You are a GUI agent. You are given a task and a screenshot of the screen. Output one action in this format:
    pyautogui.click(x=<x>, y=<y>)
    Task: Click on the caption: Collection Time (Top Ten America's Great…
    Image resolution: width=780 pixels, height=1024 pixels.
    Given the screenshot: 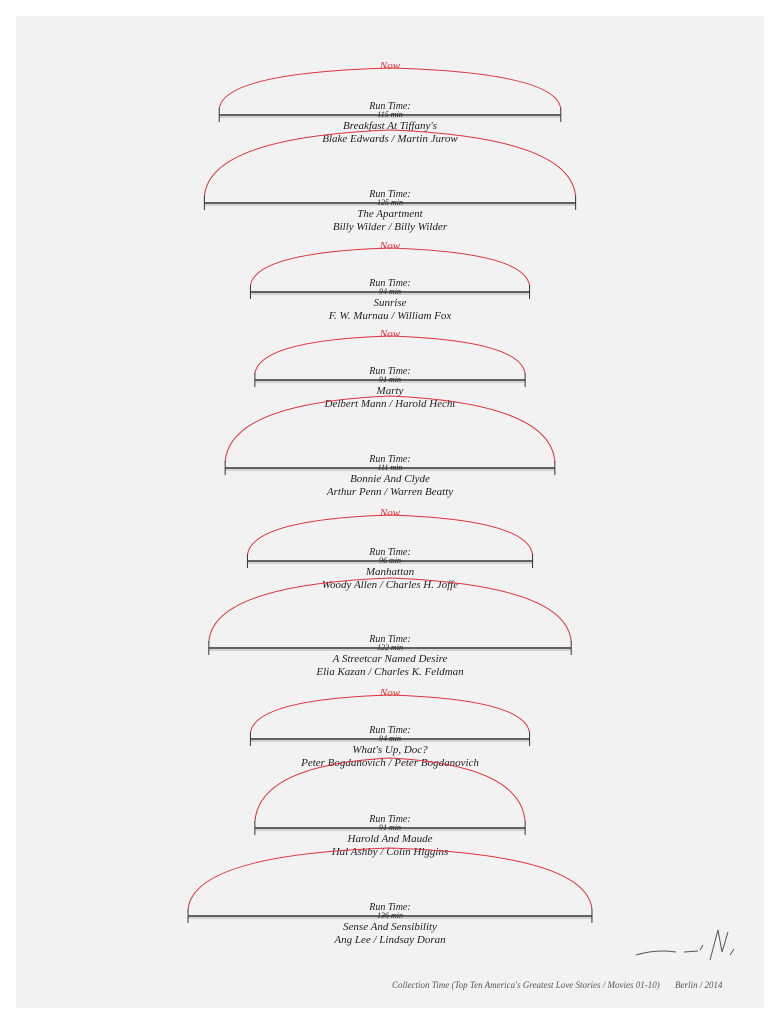 What is the action you would take?
    pyautogui.click(x=526, y=985)
    